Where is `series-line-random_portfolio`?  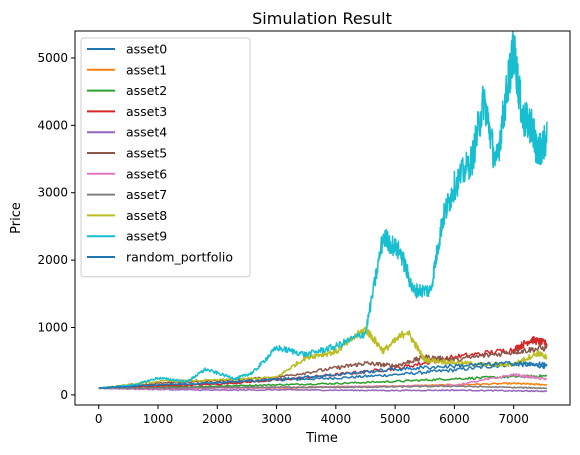
series-line-random_portfolio is located at coordinates (323, 375).